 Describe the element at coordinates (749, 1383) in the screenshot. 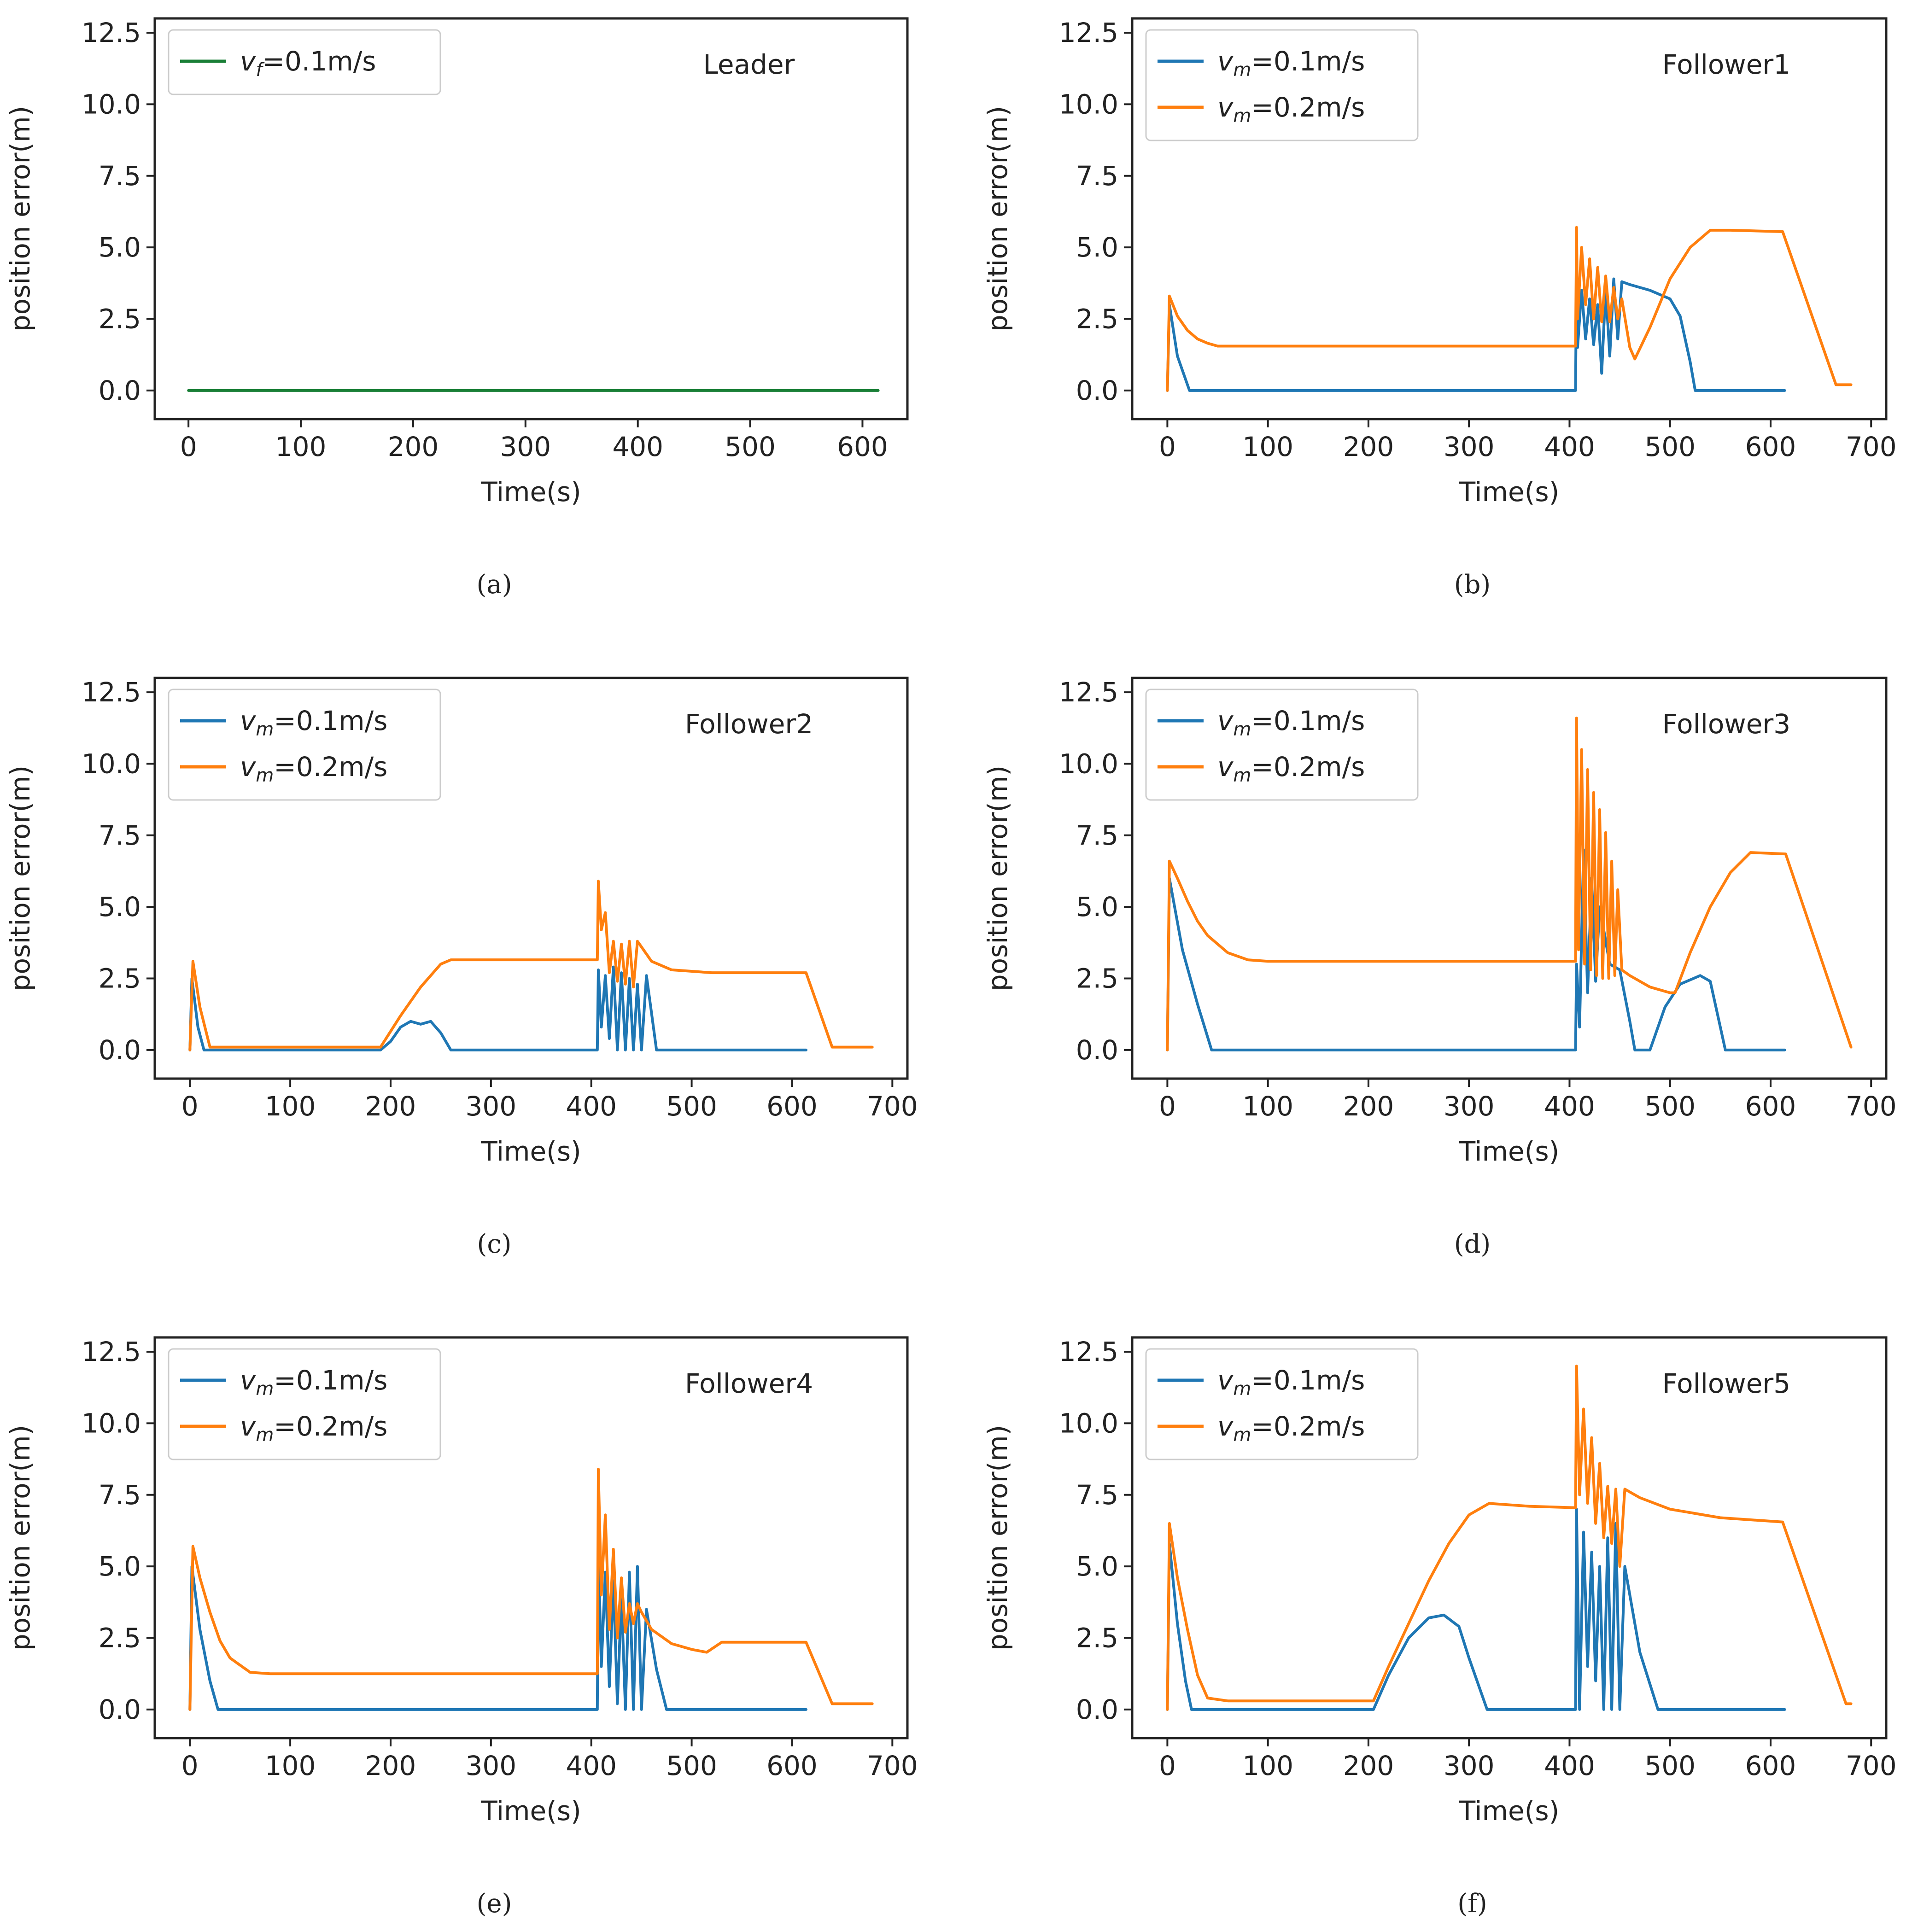

I see `panel-title: Follower4` at that location.